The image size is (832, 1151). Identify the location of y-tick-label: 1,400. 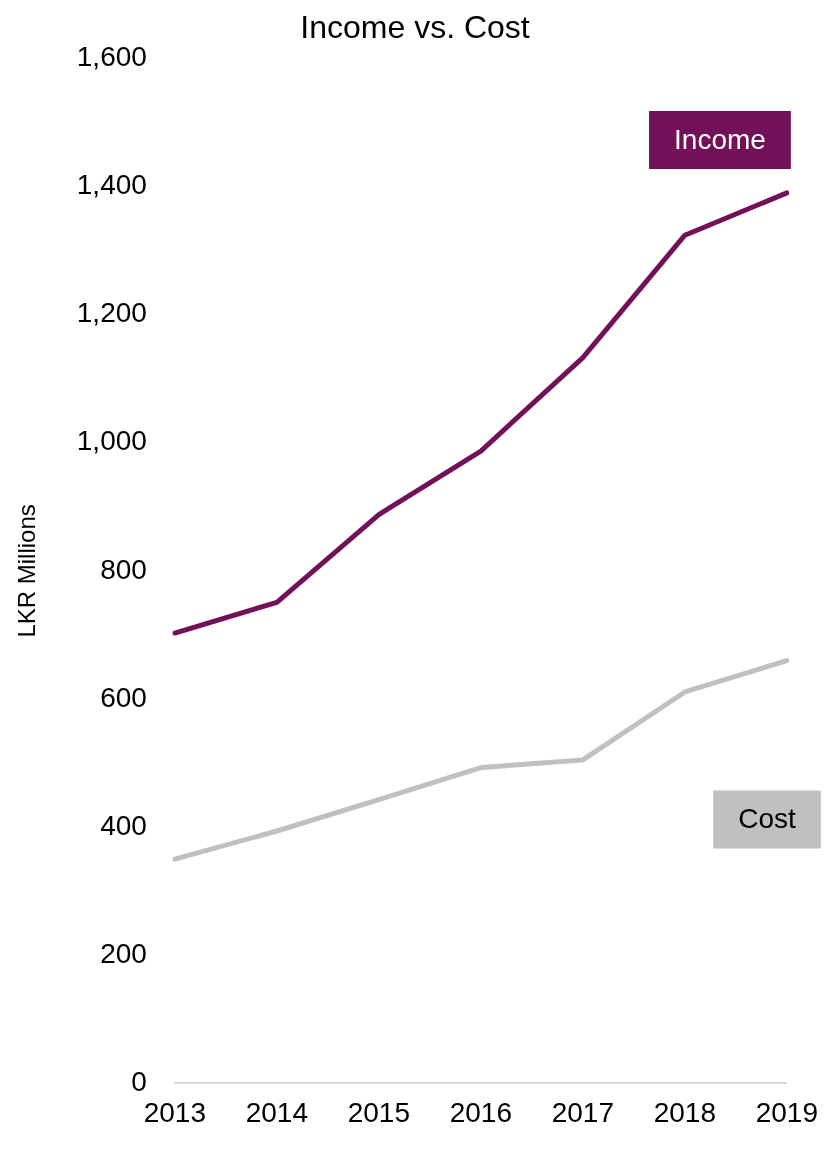
(111, 185).